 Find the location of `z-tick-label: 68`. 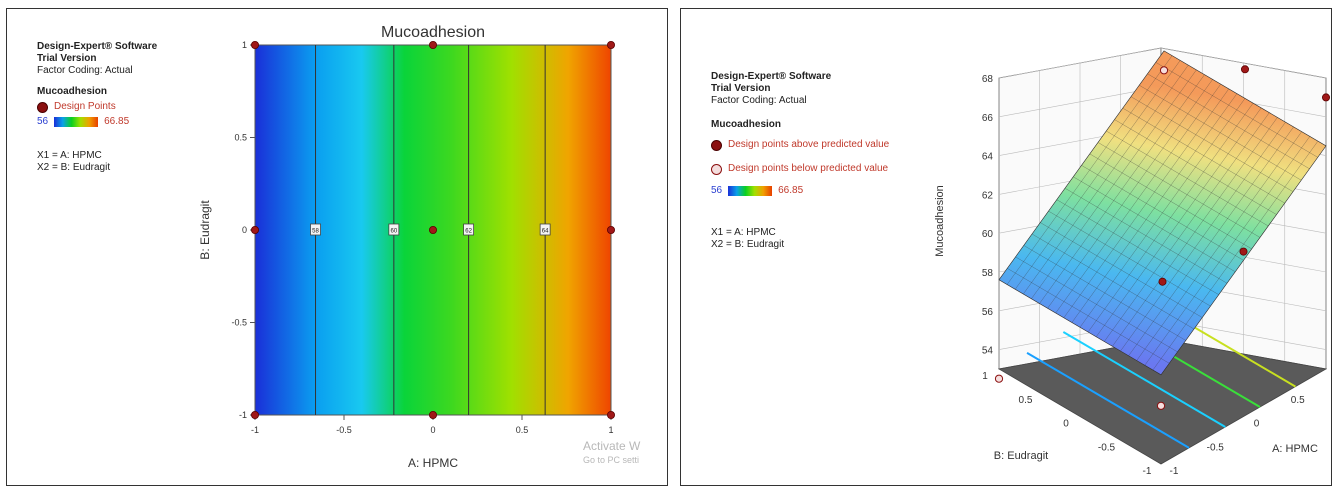

z-tick-label: 68 is located at coordinates (988, 79).